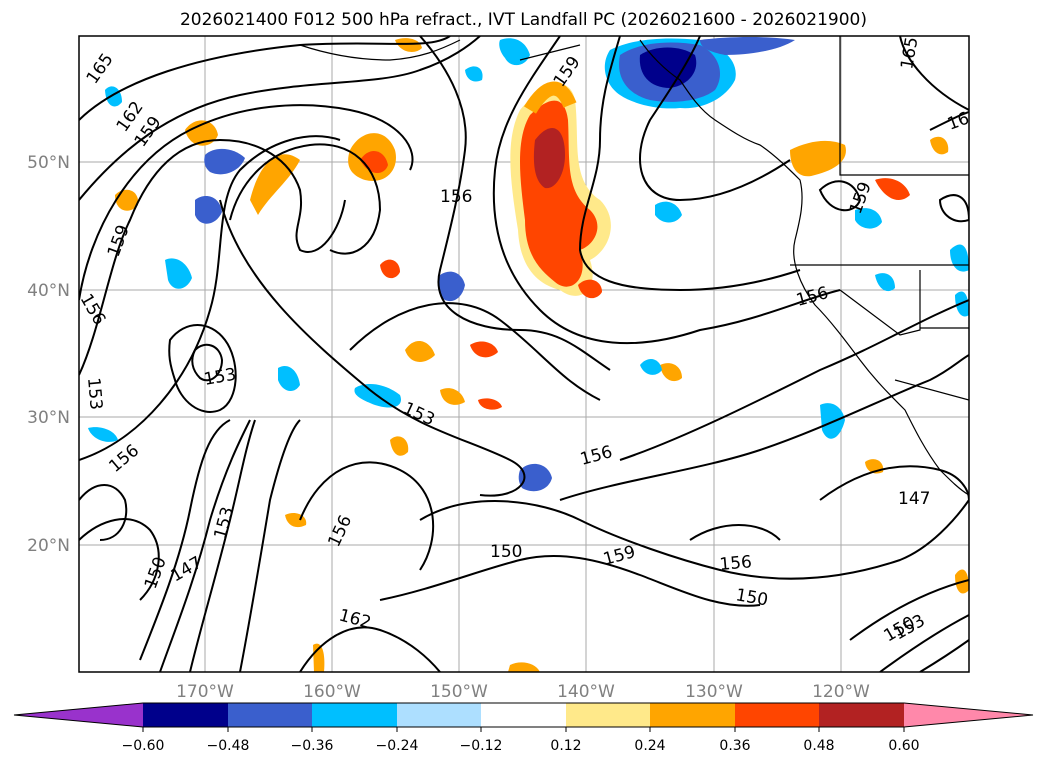 This screenshot has width=1047, height=765. Describe the element at coordinates (565, 746) in the screenshot. I see `colorbar-tick: 0.12` at that location.